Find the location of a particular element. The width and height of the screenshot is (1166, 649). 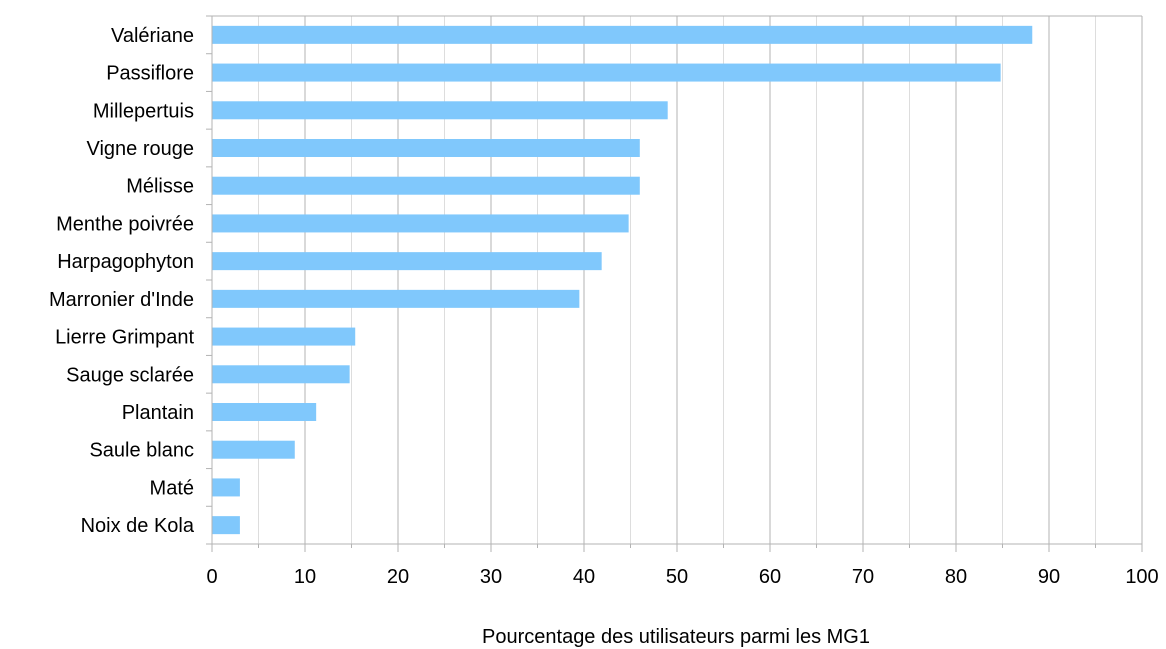

category-label: Passiflore is located at coordinates (150, 74).